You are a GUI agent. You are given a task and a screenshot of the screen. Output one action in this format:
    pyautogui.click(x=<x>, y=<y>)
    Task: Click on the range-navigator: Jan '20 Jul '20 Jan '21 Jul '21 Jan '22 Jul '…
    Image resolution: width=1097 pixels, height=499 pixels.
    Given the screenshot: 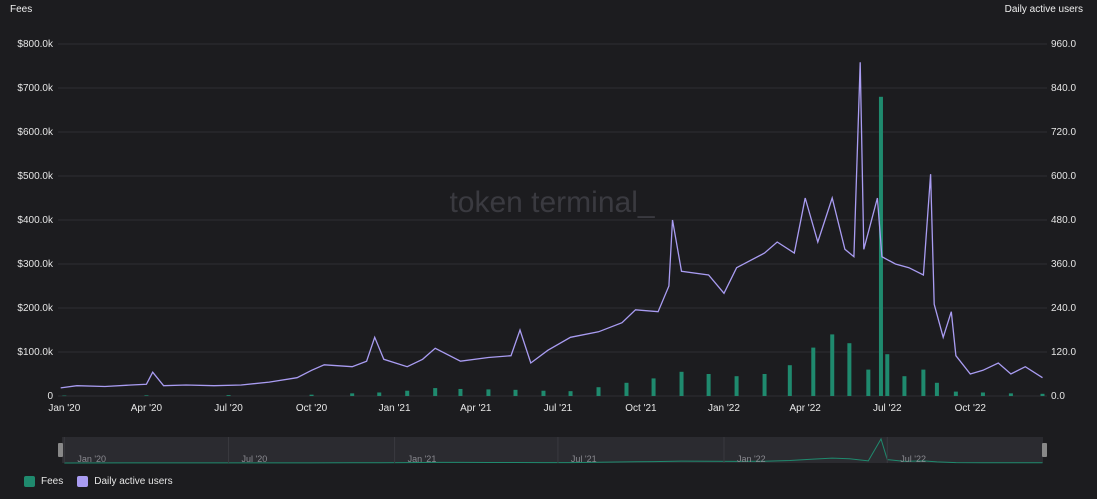 What is the action you would take?
    pyautogui.click(x=552, y=450)
    